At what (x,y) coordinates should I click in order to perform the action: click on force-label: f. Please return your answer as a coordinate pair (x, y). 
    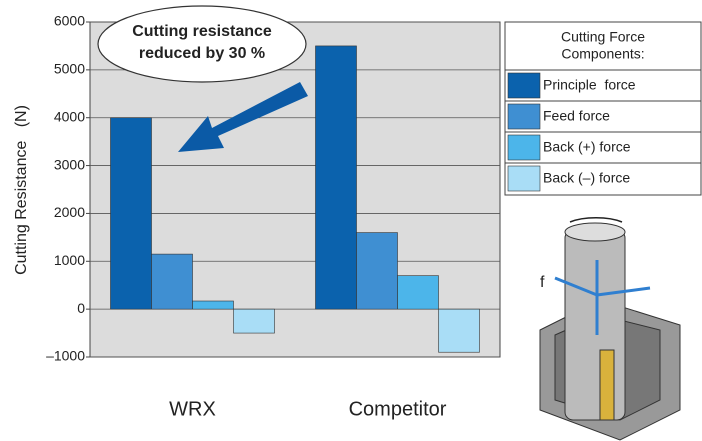
    Looking at the image, I should click on (542, 282).